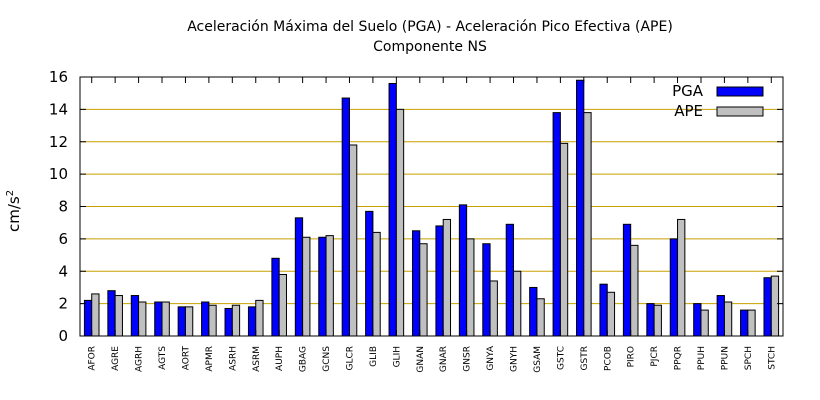 The width and height of the screenshot is (820, 400). Describe the element at coordinates (718, 101) in the screenshot. I see `legend: PGA APE` at that location.